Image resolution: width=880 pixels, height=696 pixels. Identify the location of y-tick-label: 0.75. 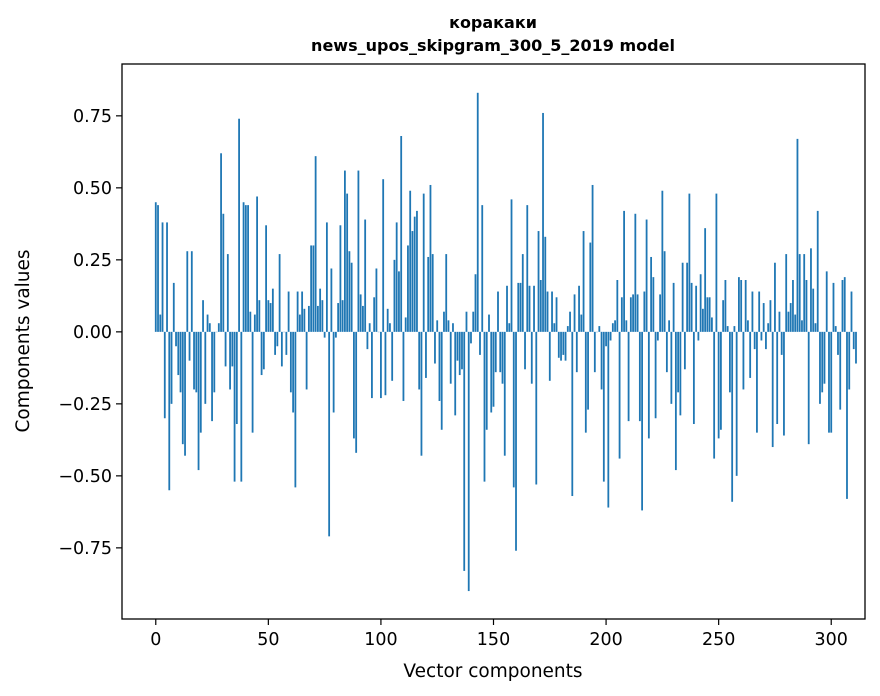
(92, 117).